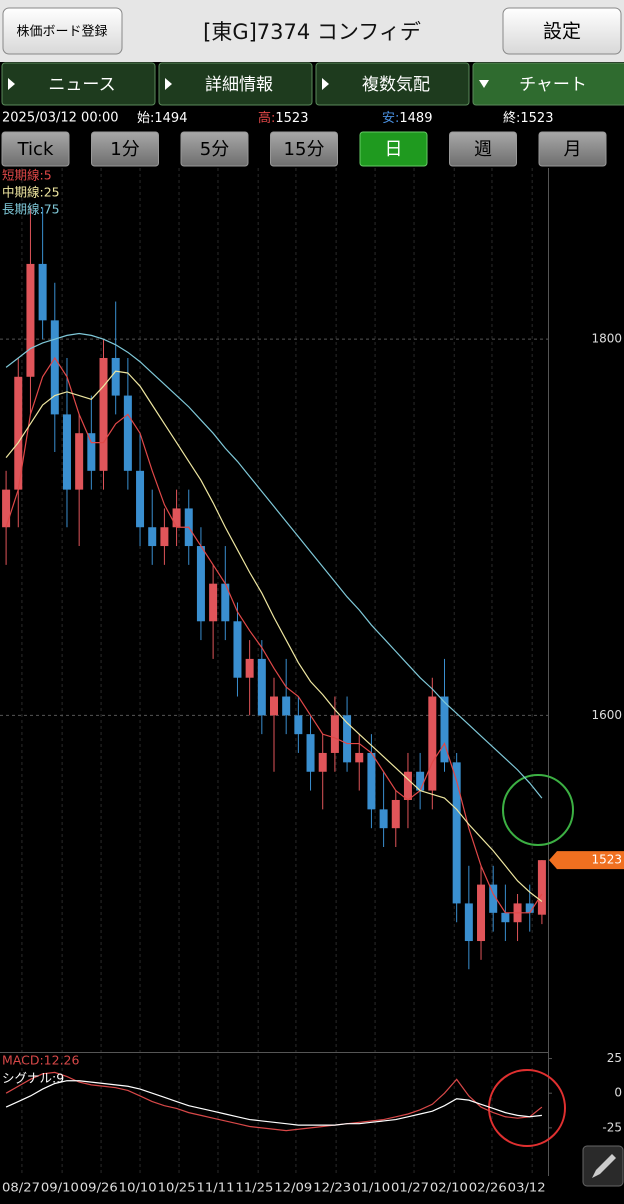 The height and width of the screenshot is (1204, 624). I want to click on period-label: 1分, so click(124, 149).